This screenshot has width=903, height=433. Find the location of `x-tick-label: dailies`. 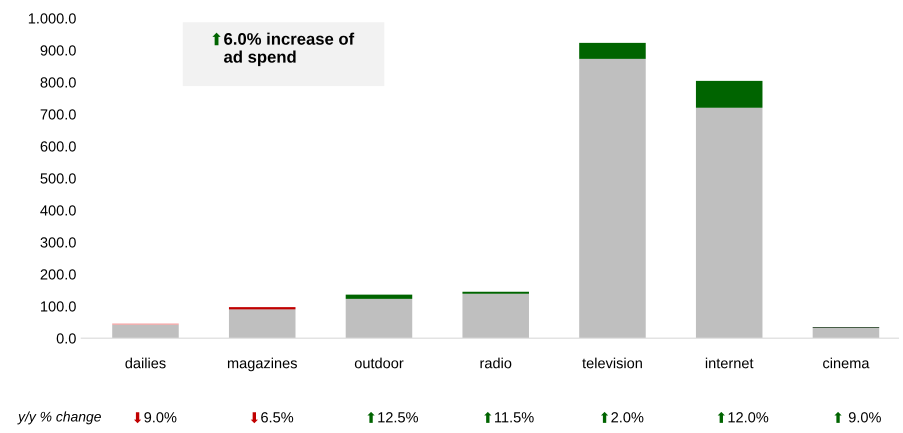

x-tick-label: dailies is located at coordinates (145, 363).